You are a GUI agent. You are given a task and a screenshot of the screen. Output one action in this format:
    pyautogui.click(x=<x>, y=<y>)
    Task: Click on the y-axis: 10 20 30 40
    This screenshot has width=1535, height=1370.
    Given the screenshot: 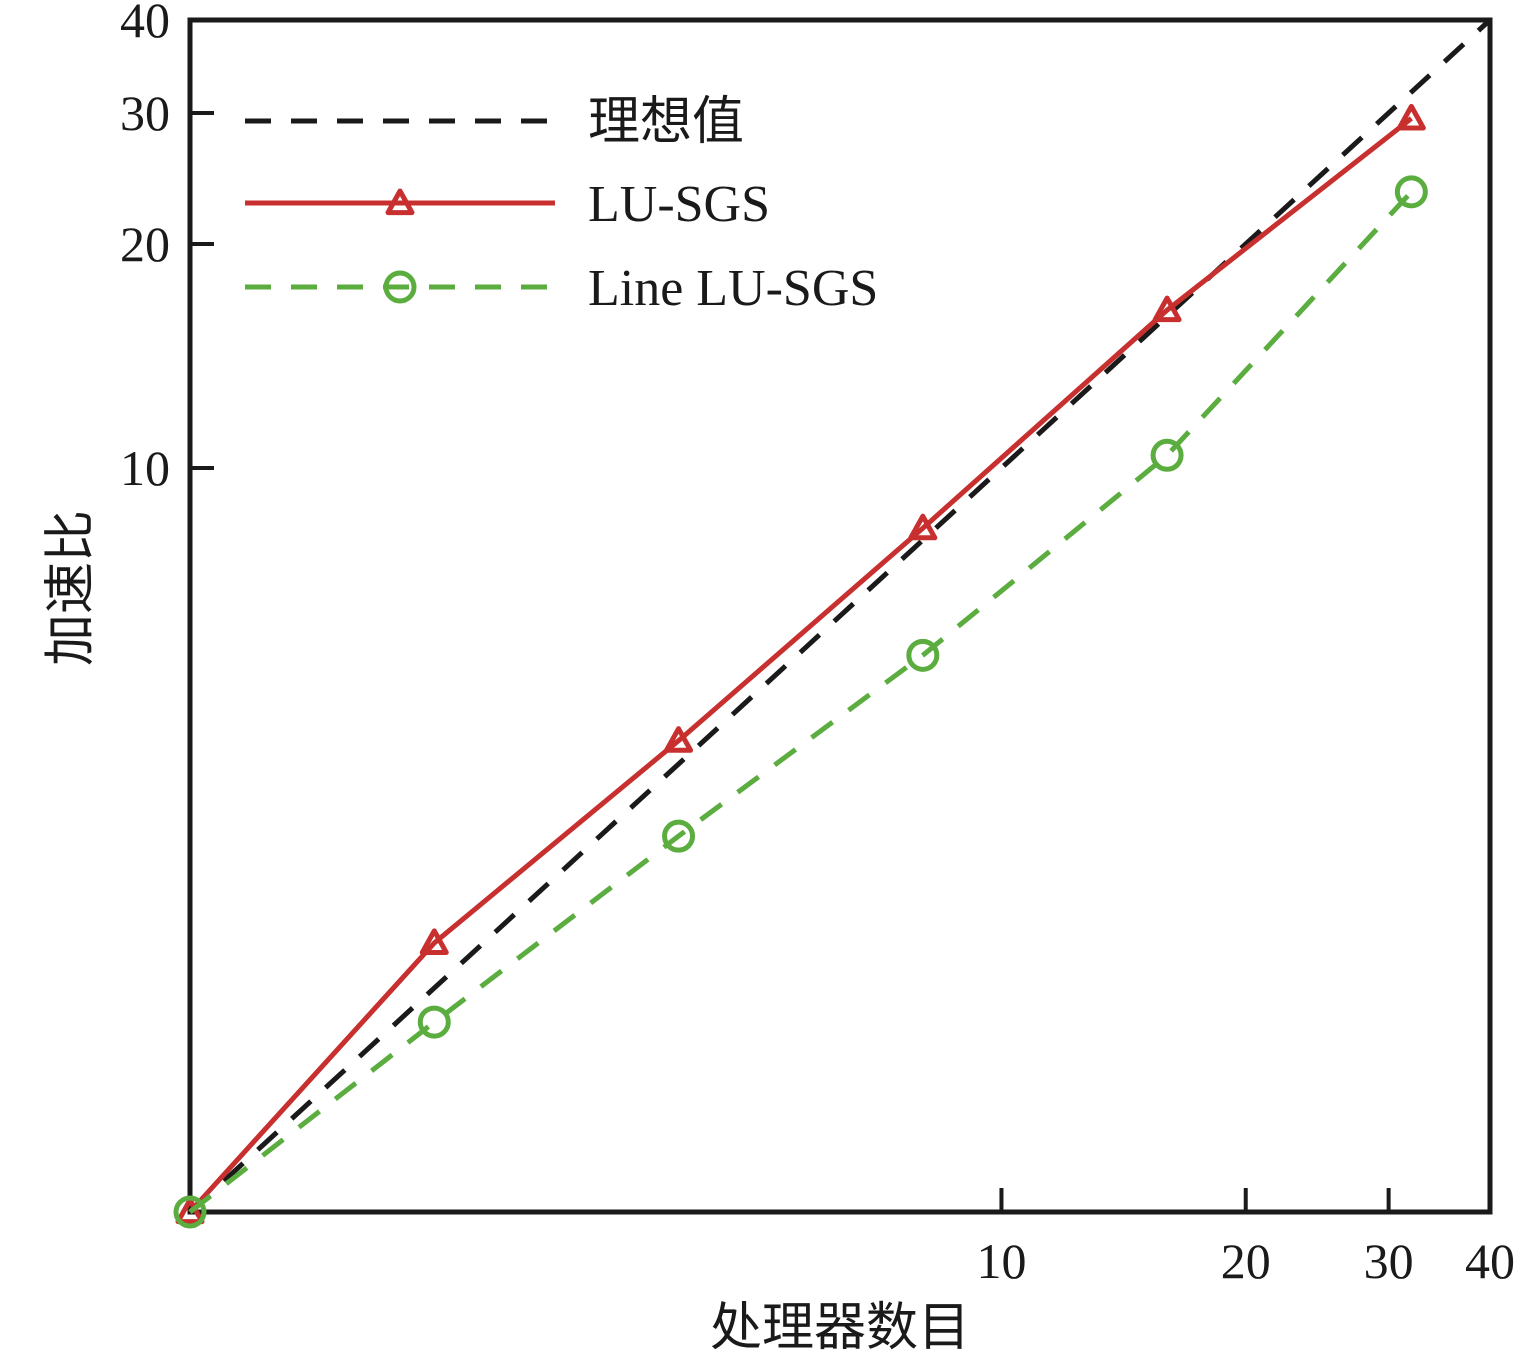 What is the action you would take?
    pyautogui.click(x=167, y=248)
    